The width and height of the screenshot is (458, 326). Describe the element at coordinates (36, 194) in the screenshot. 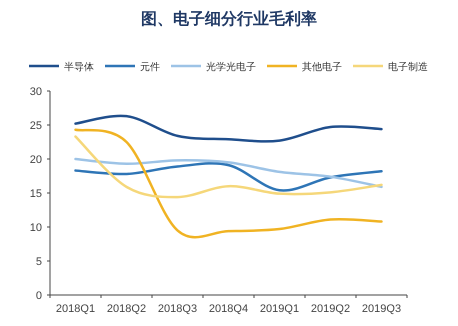

I see `y-tick-label: 15` at that location.